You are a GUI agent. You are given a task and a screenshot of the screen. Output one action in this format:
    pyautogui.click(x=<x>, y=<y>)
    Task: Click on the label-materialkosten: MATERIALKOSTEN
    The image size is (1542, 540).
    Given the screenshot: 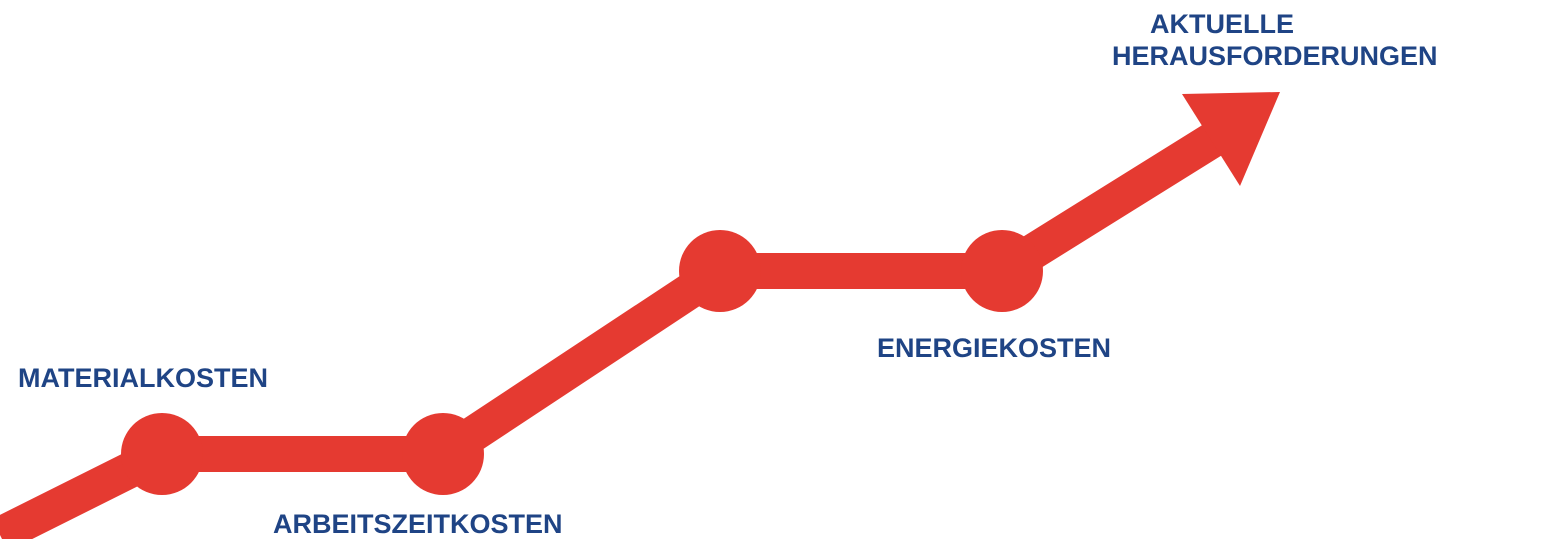 What is the action you would take?
    pyautogui.click(x=143, y=378)
    